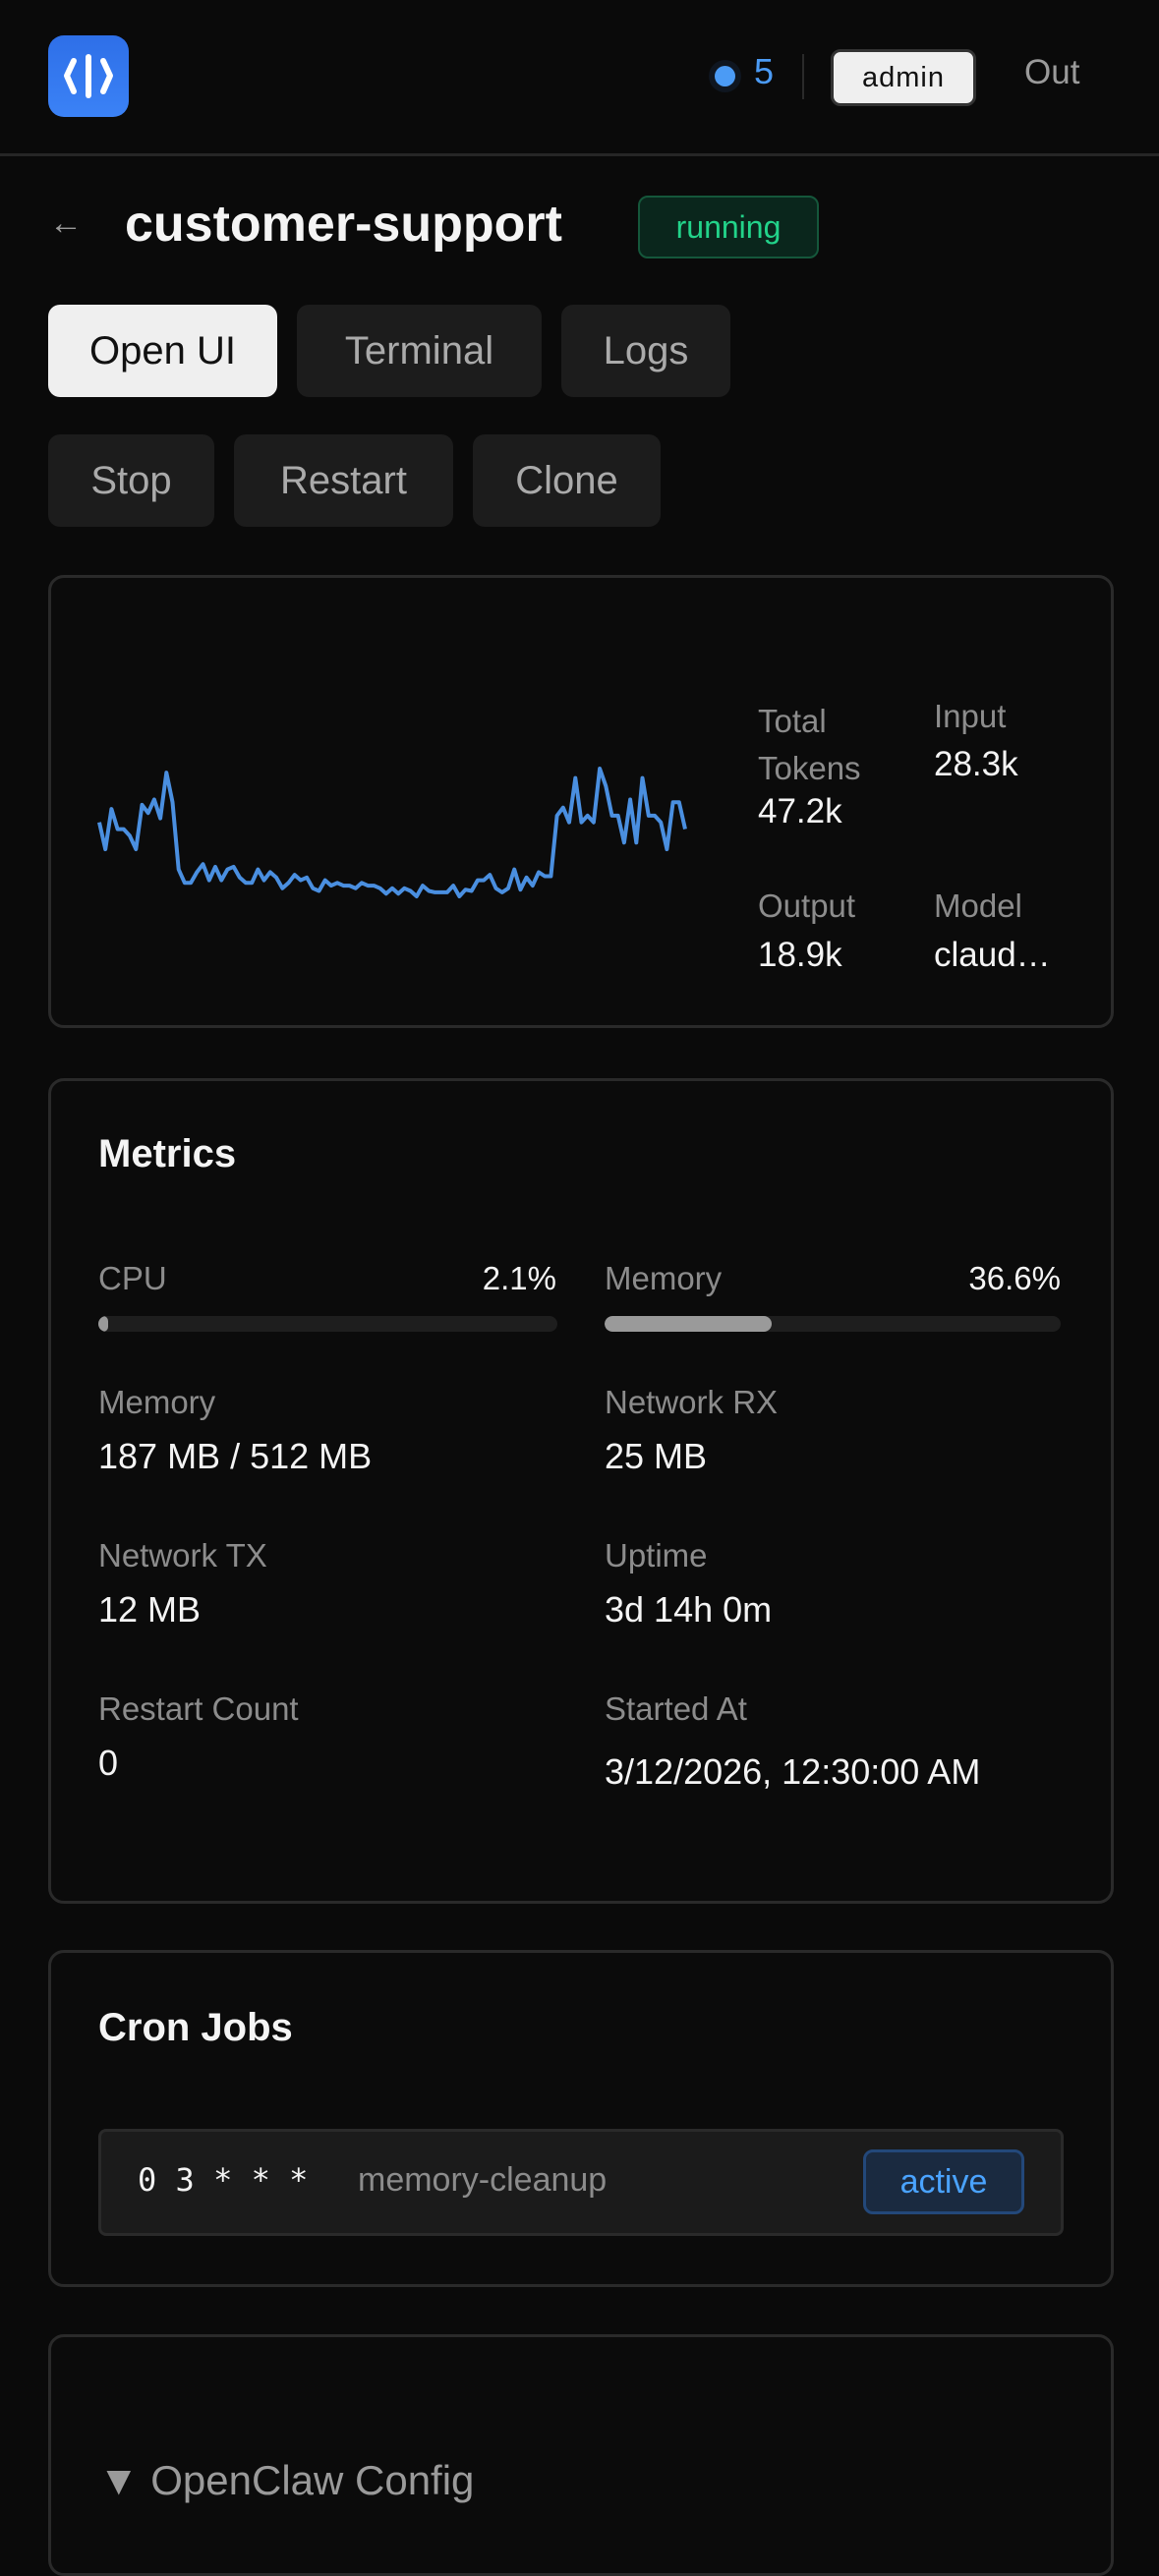 This screenshot has width=1159, height=2576. What do you see at coordinates (976, 764) in the screenshot?
I see `input-tokens-value: 28.3k` at bounding box center [976, 764].